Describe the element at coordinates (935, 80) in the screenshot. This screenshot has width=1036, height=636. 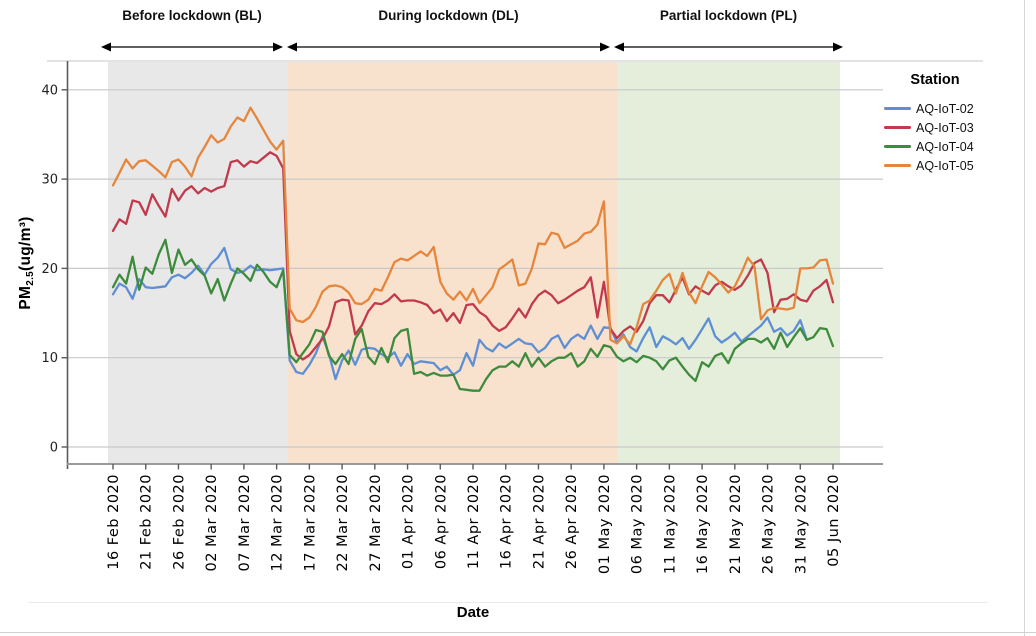
I see `legend-title: Station` at that location.